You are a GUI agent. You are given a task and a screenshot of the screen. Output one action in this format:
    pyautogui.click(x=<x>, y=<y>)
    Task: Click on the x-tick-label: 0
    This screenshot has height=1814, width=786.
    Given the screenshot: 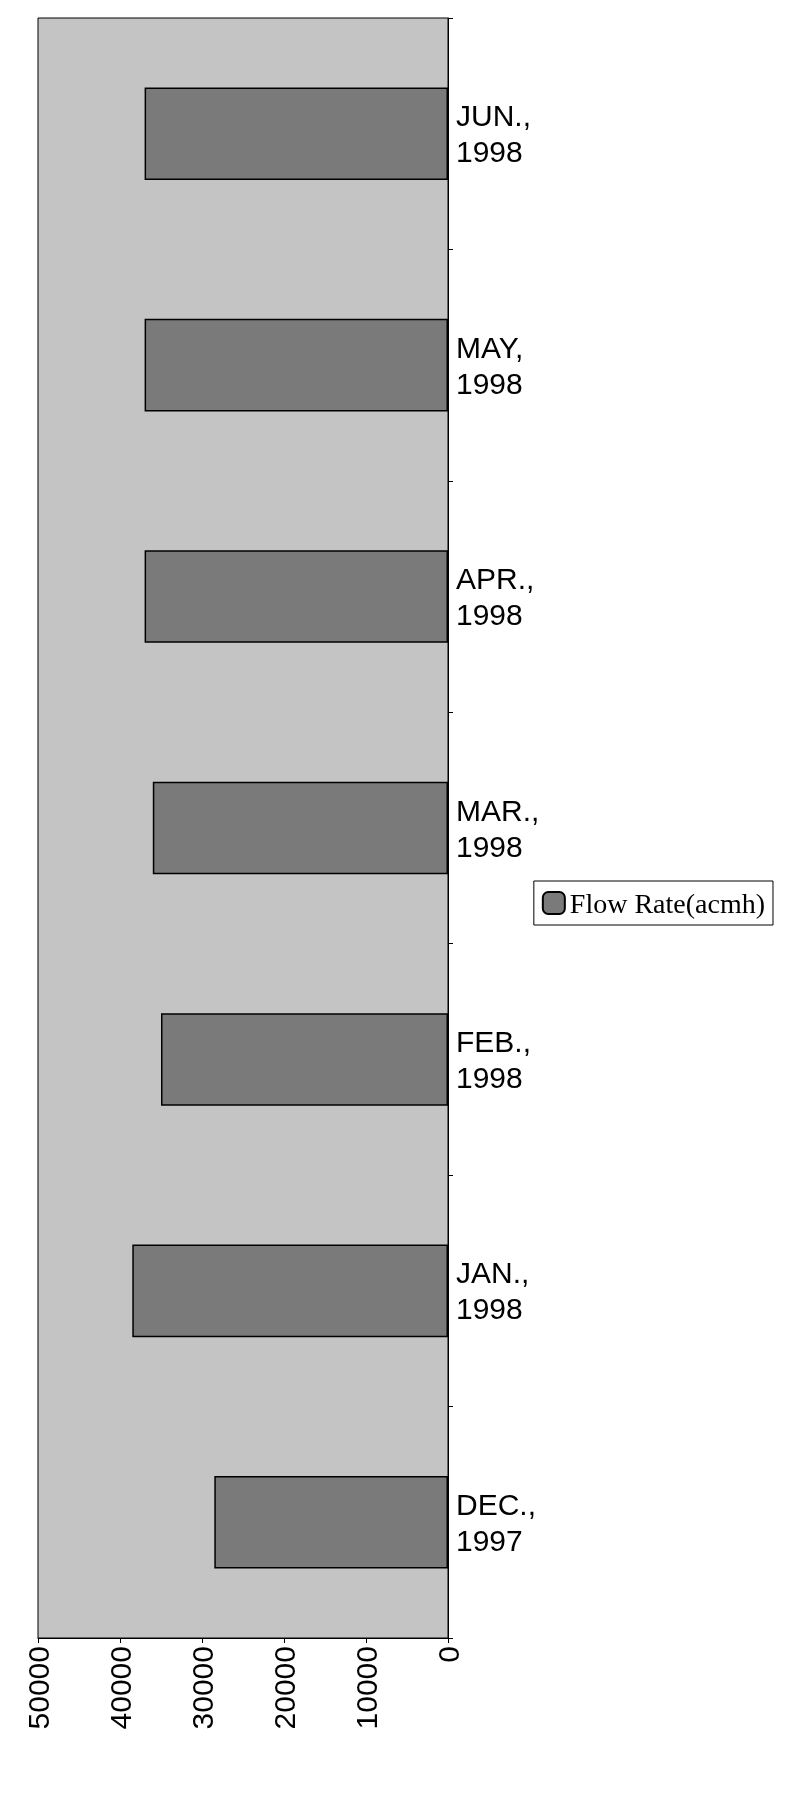 What is the action you would take?
    pyautogui.click(x=448, y=1654)
    